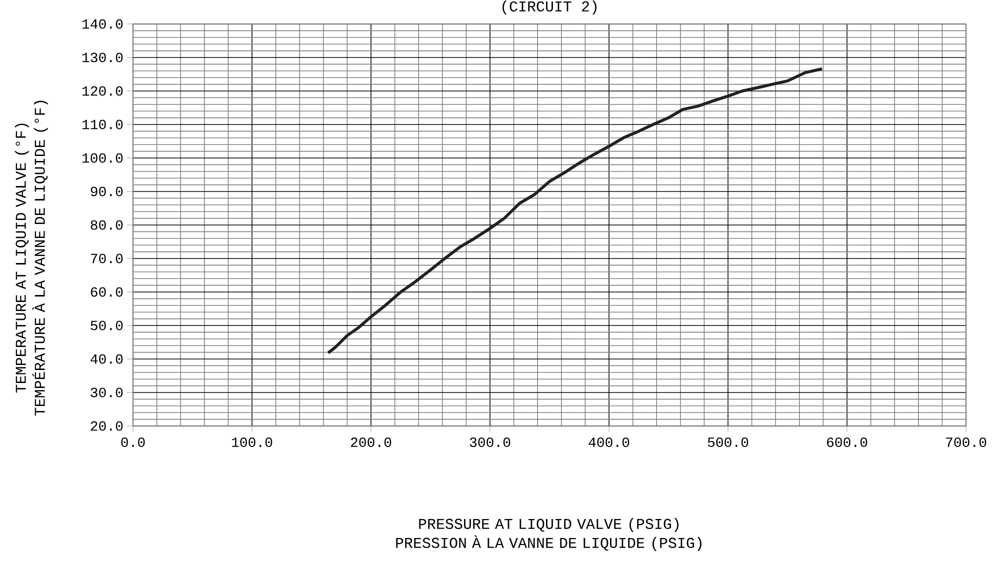 The height and width of the screenshot is (571, 993). What do you see at coordinates (490, 443) in the screenshot?
I see `x-tick-label: 300.0` at bounding box center [490, 443].